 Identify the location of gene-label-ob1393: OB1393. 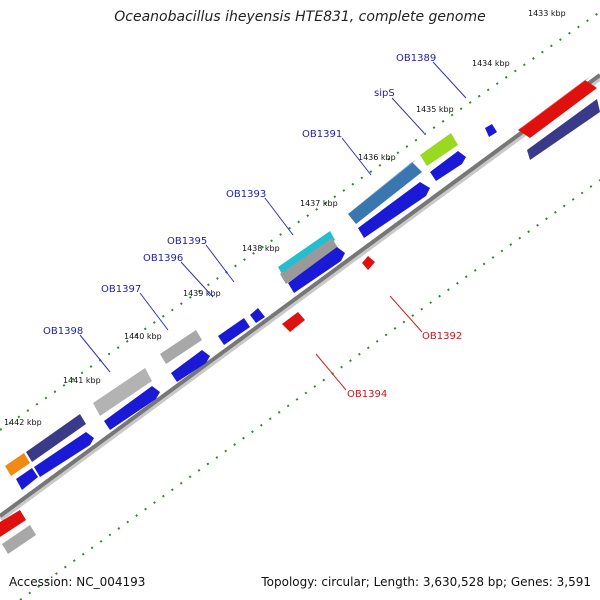
(246, 194).